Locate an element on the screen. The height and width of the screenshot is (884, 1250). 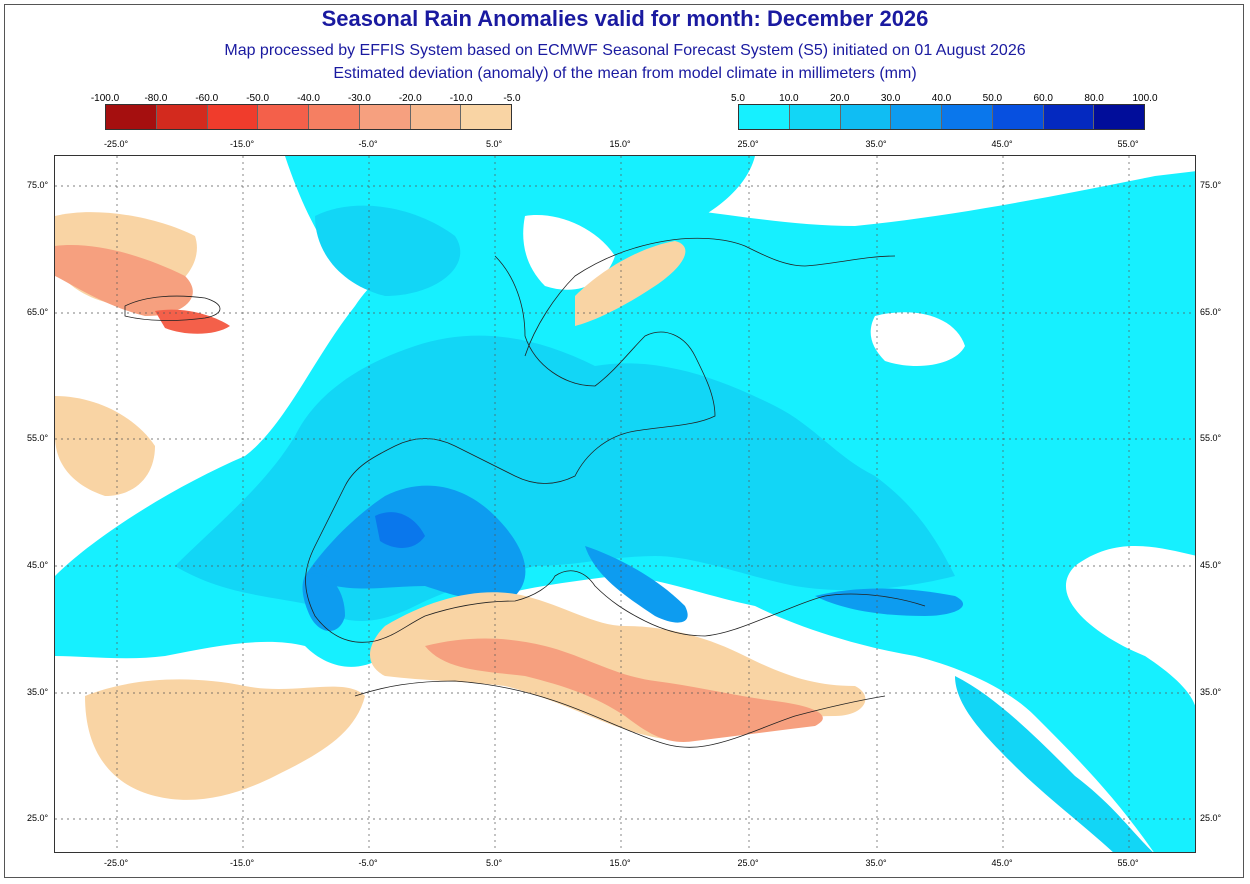
positive-tick-label: 20.0 is located at coordinates (840, 98).